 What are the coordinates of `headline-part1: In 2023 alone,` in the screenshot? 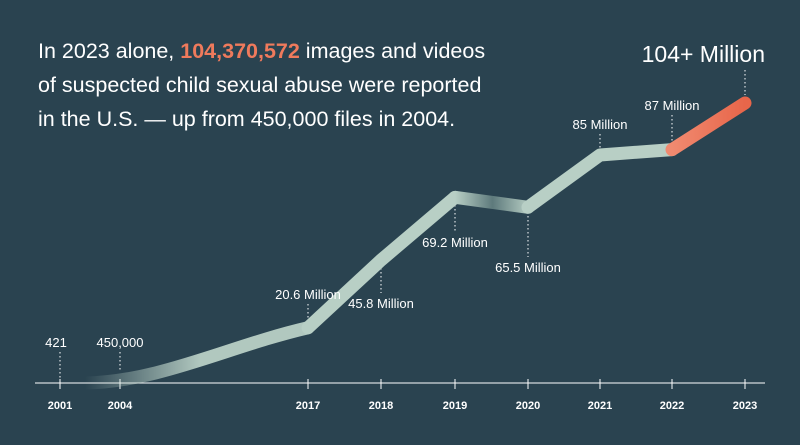 It's located at (109, 51).